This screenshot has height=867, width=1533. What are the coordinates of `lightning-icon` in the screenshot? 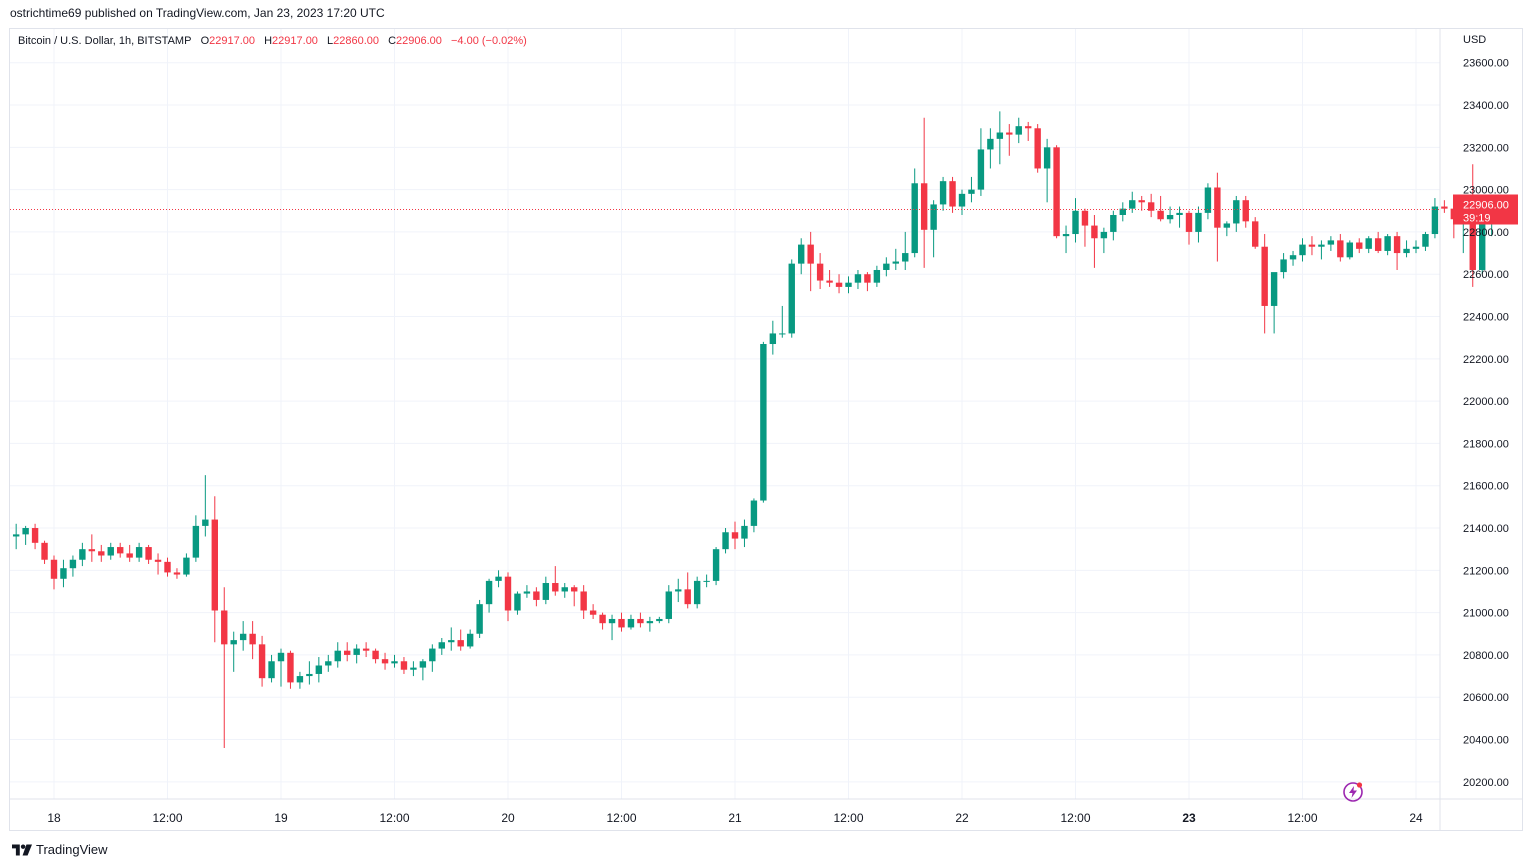 It's located at (1353, 792).